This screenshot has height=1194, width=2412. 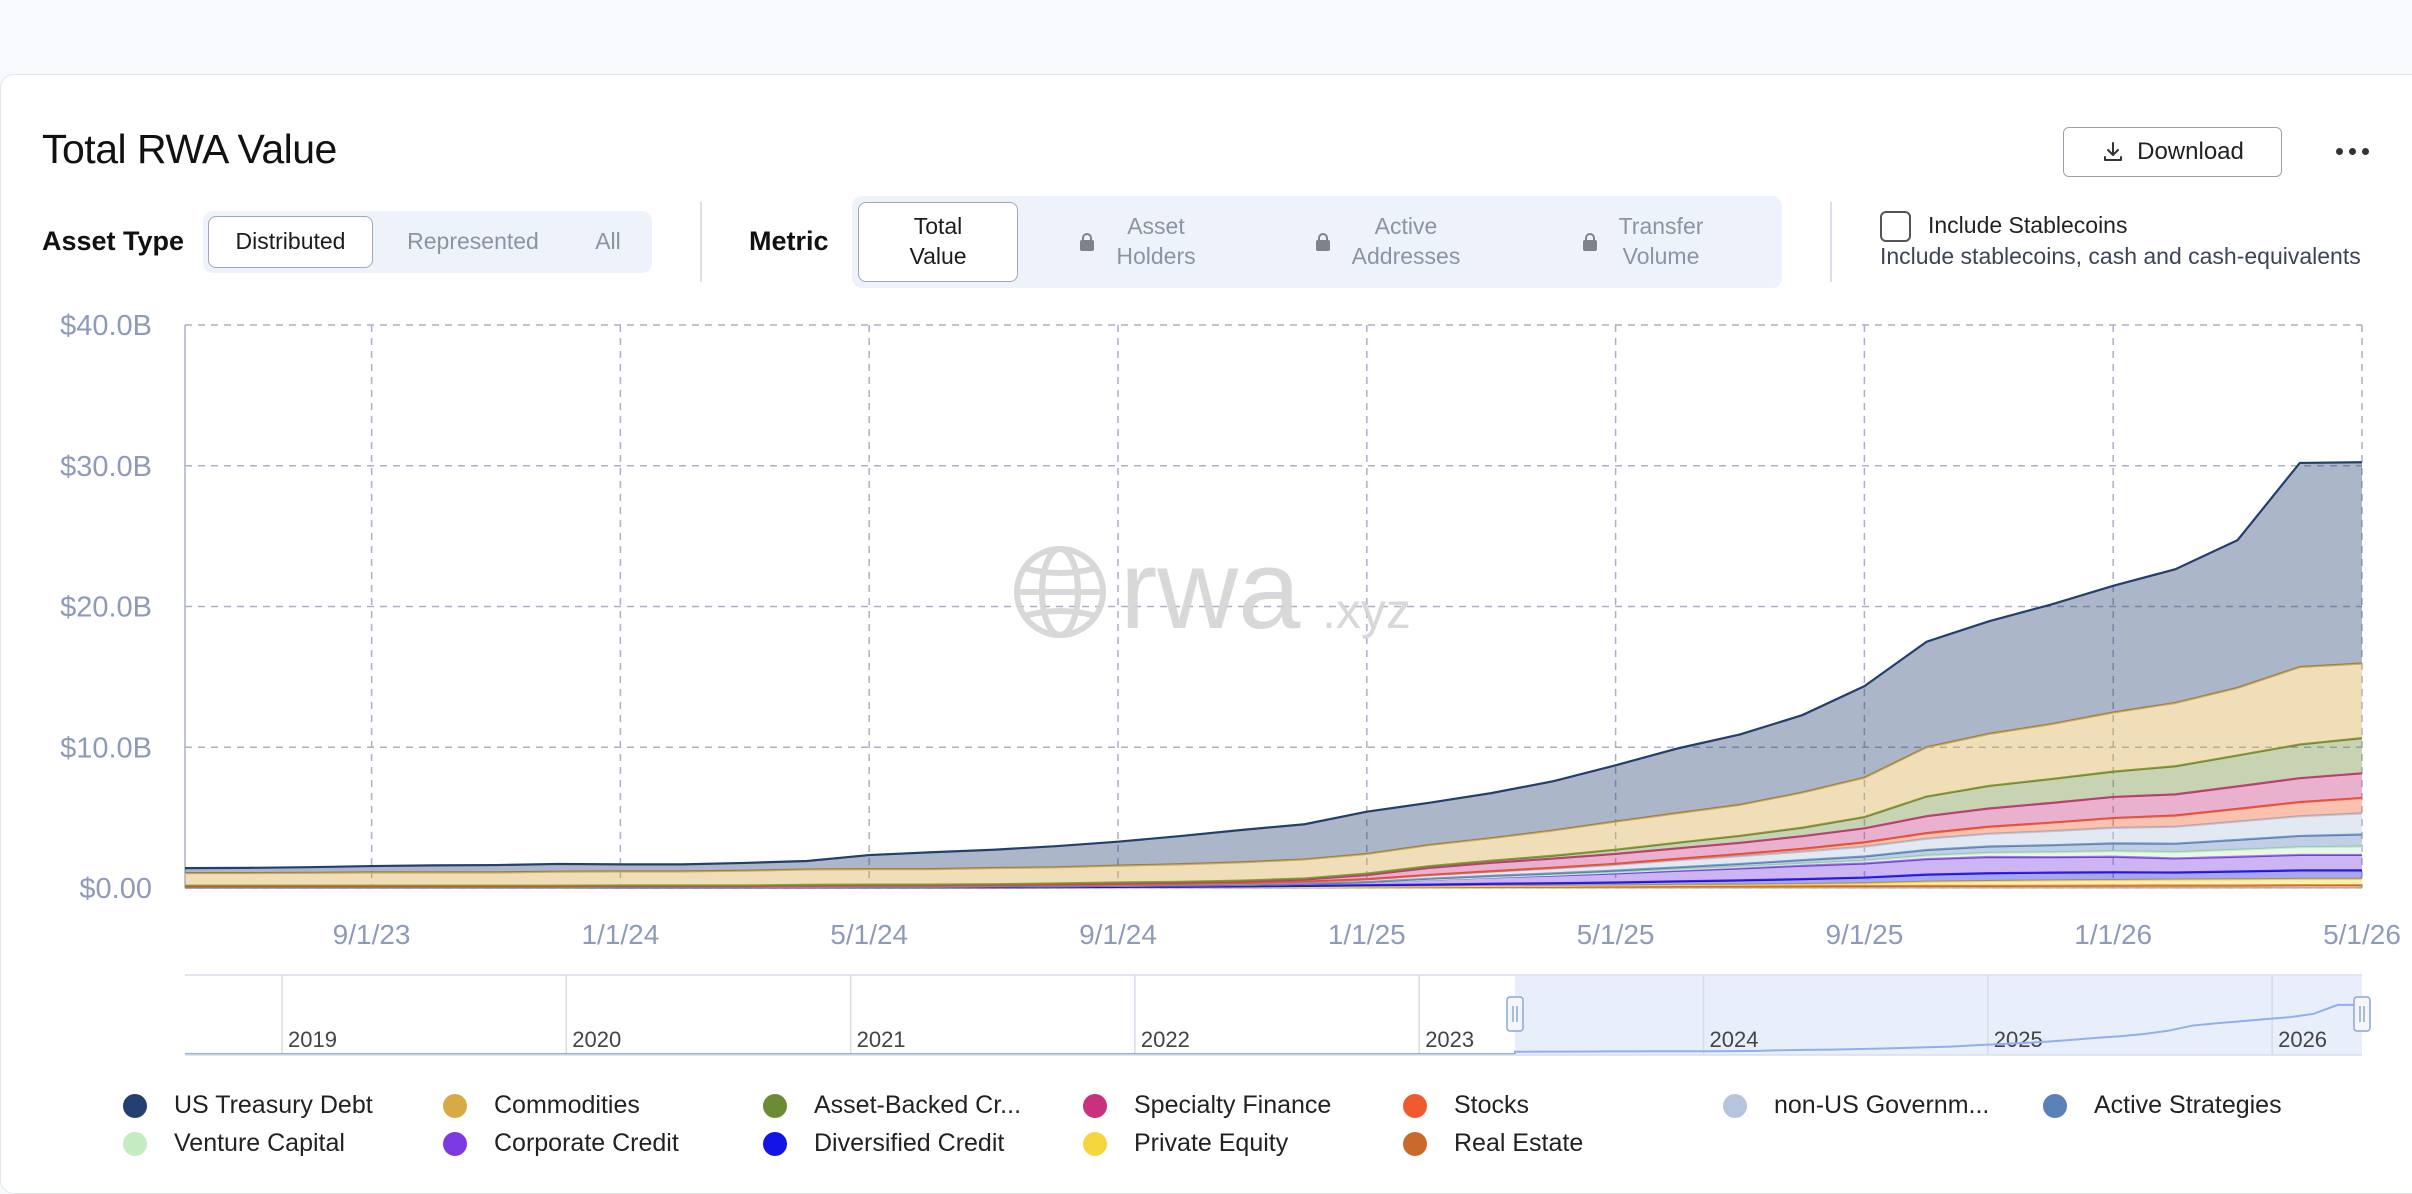 What do you see at coordinates (881, 1039) in the screenshot?
I see `navigator-year-label: 2021` at bounding box center [881, 1039].